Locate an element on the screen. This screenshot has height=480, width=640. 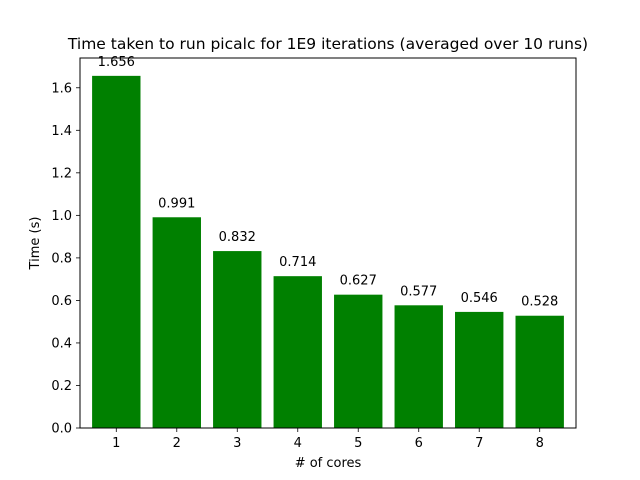
x-tick-label: 5 is located at coordinates (358, 443).